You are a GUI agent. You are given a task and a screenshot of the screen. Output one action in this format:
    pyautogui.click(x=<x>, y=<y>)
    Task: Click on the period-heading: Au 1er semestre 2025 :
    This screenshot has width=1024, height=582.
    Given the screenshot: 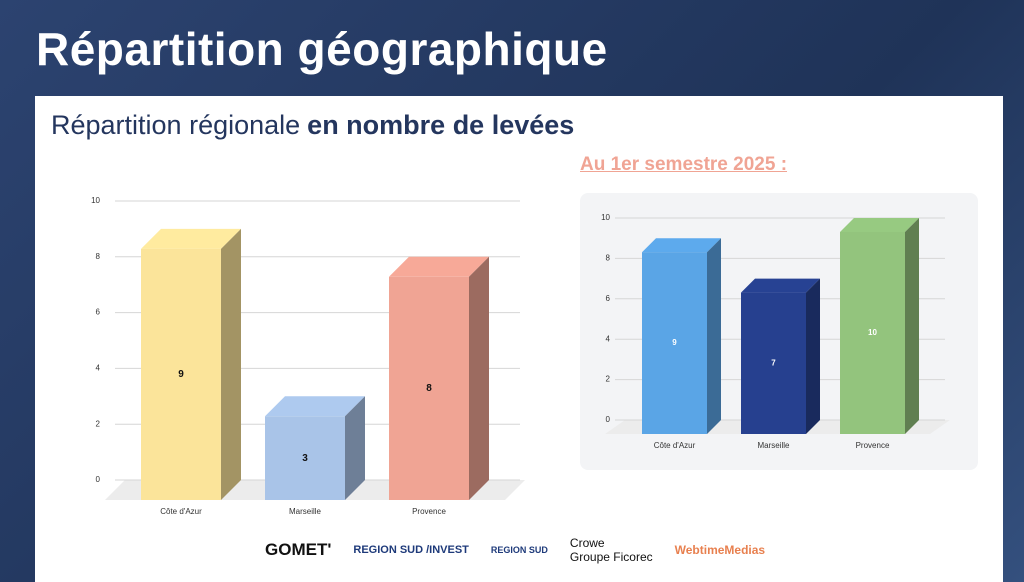 What is the action you would take?
    pyautogui.click(x=684, y=164)
    